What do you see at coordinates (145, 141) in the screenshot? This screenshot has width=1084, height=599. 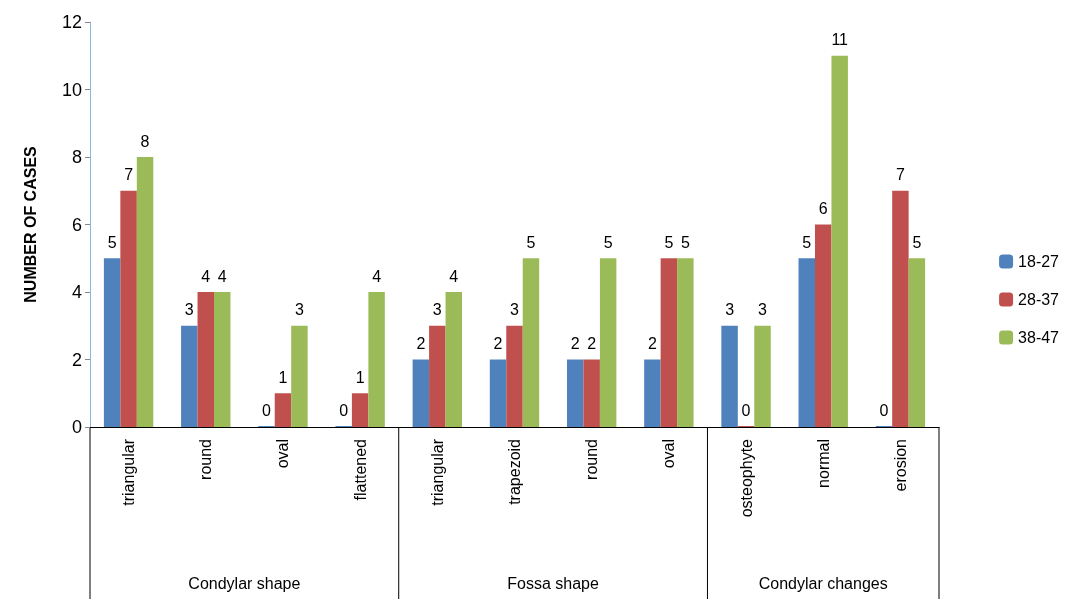 I see `data-label: 8` at bounding box center [145, 141].